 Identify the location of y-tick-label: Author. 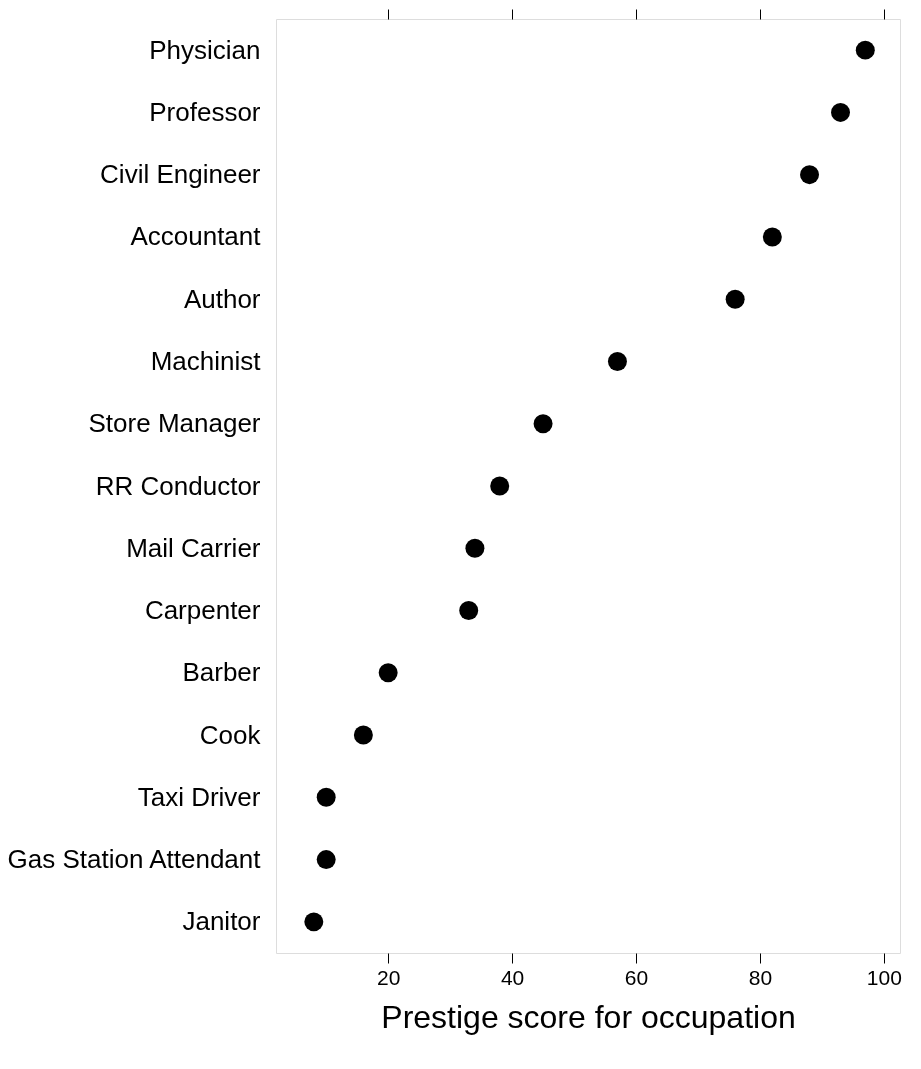
(222, 298).